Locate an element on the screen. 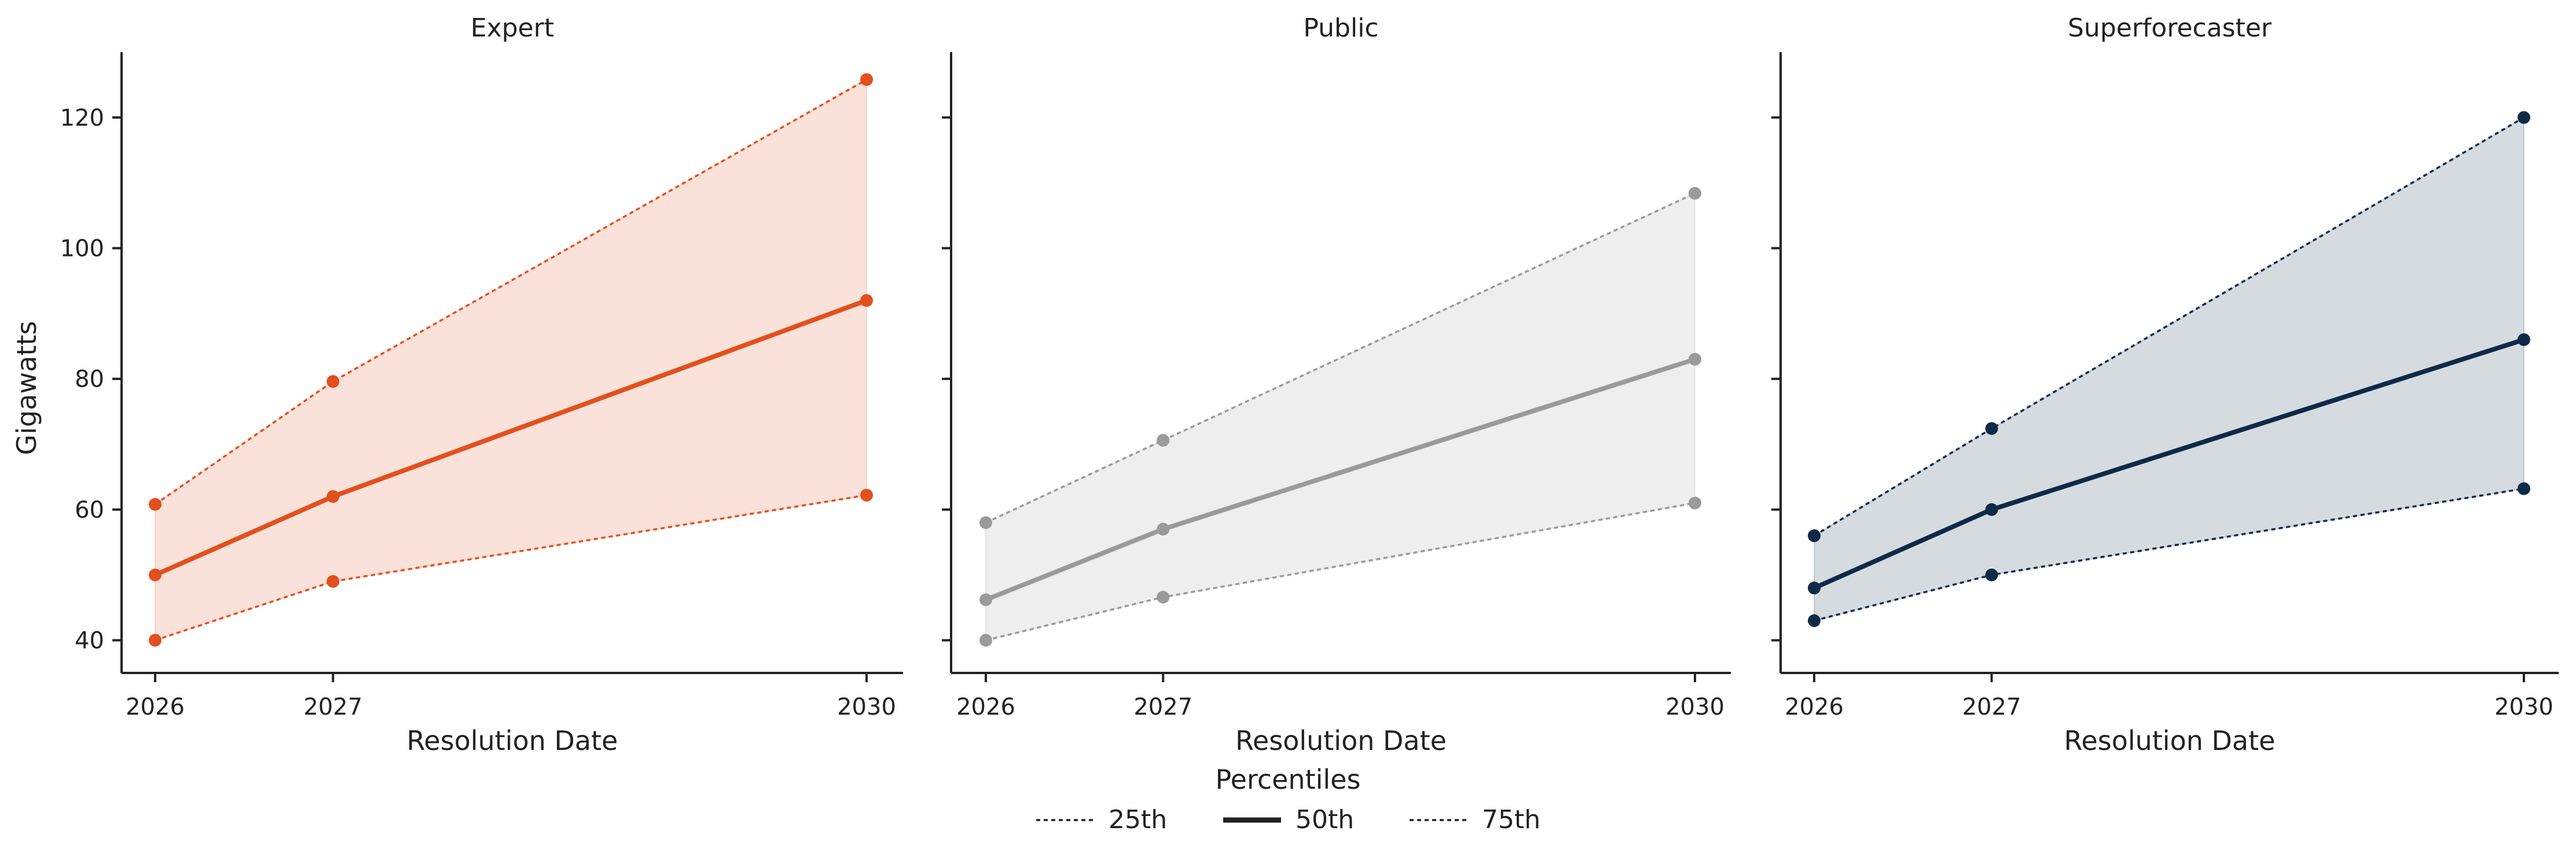  point-superforecaster-50th-2030 is located at coordinates (2524, 339).